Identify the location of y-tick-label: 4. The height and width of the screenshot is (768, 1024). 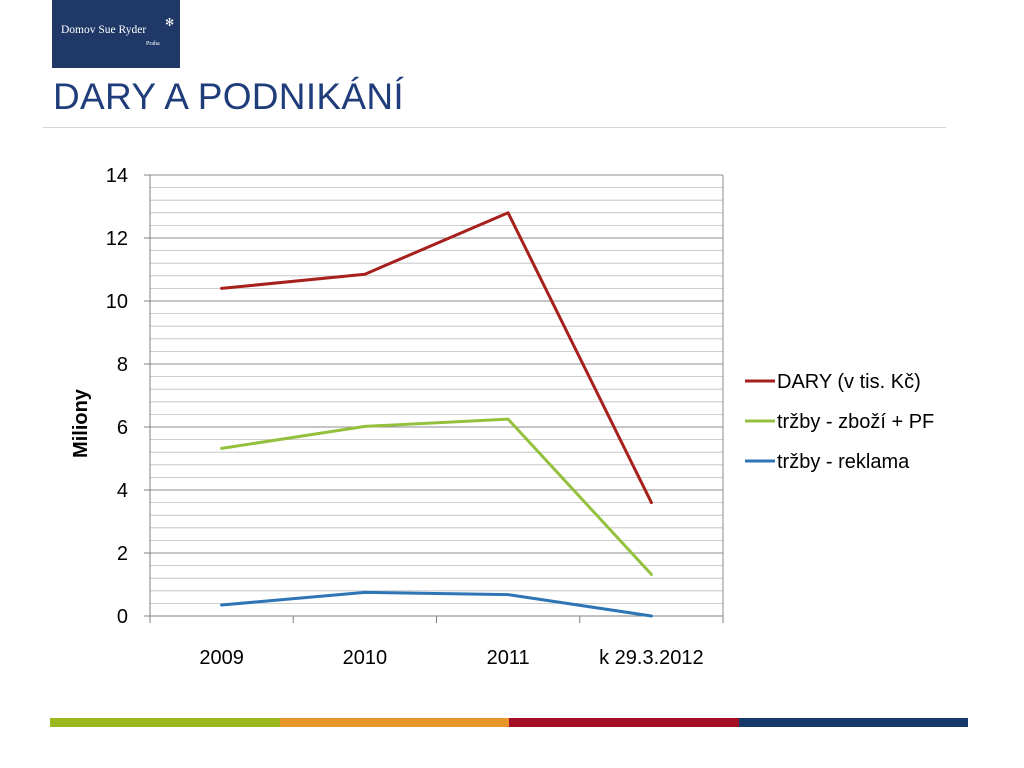
(122, 491).